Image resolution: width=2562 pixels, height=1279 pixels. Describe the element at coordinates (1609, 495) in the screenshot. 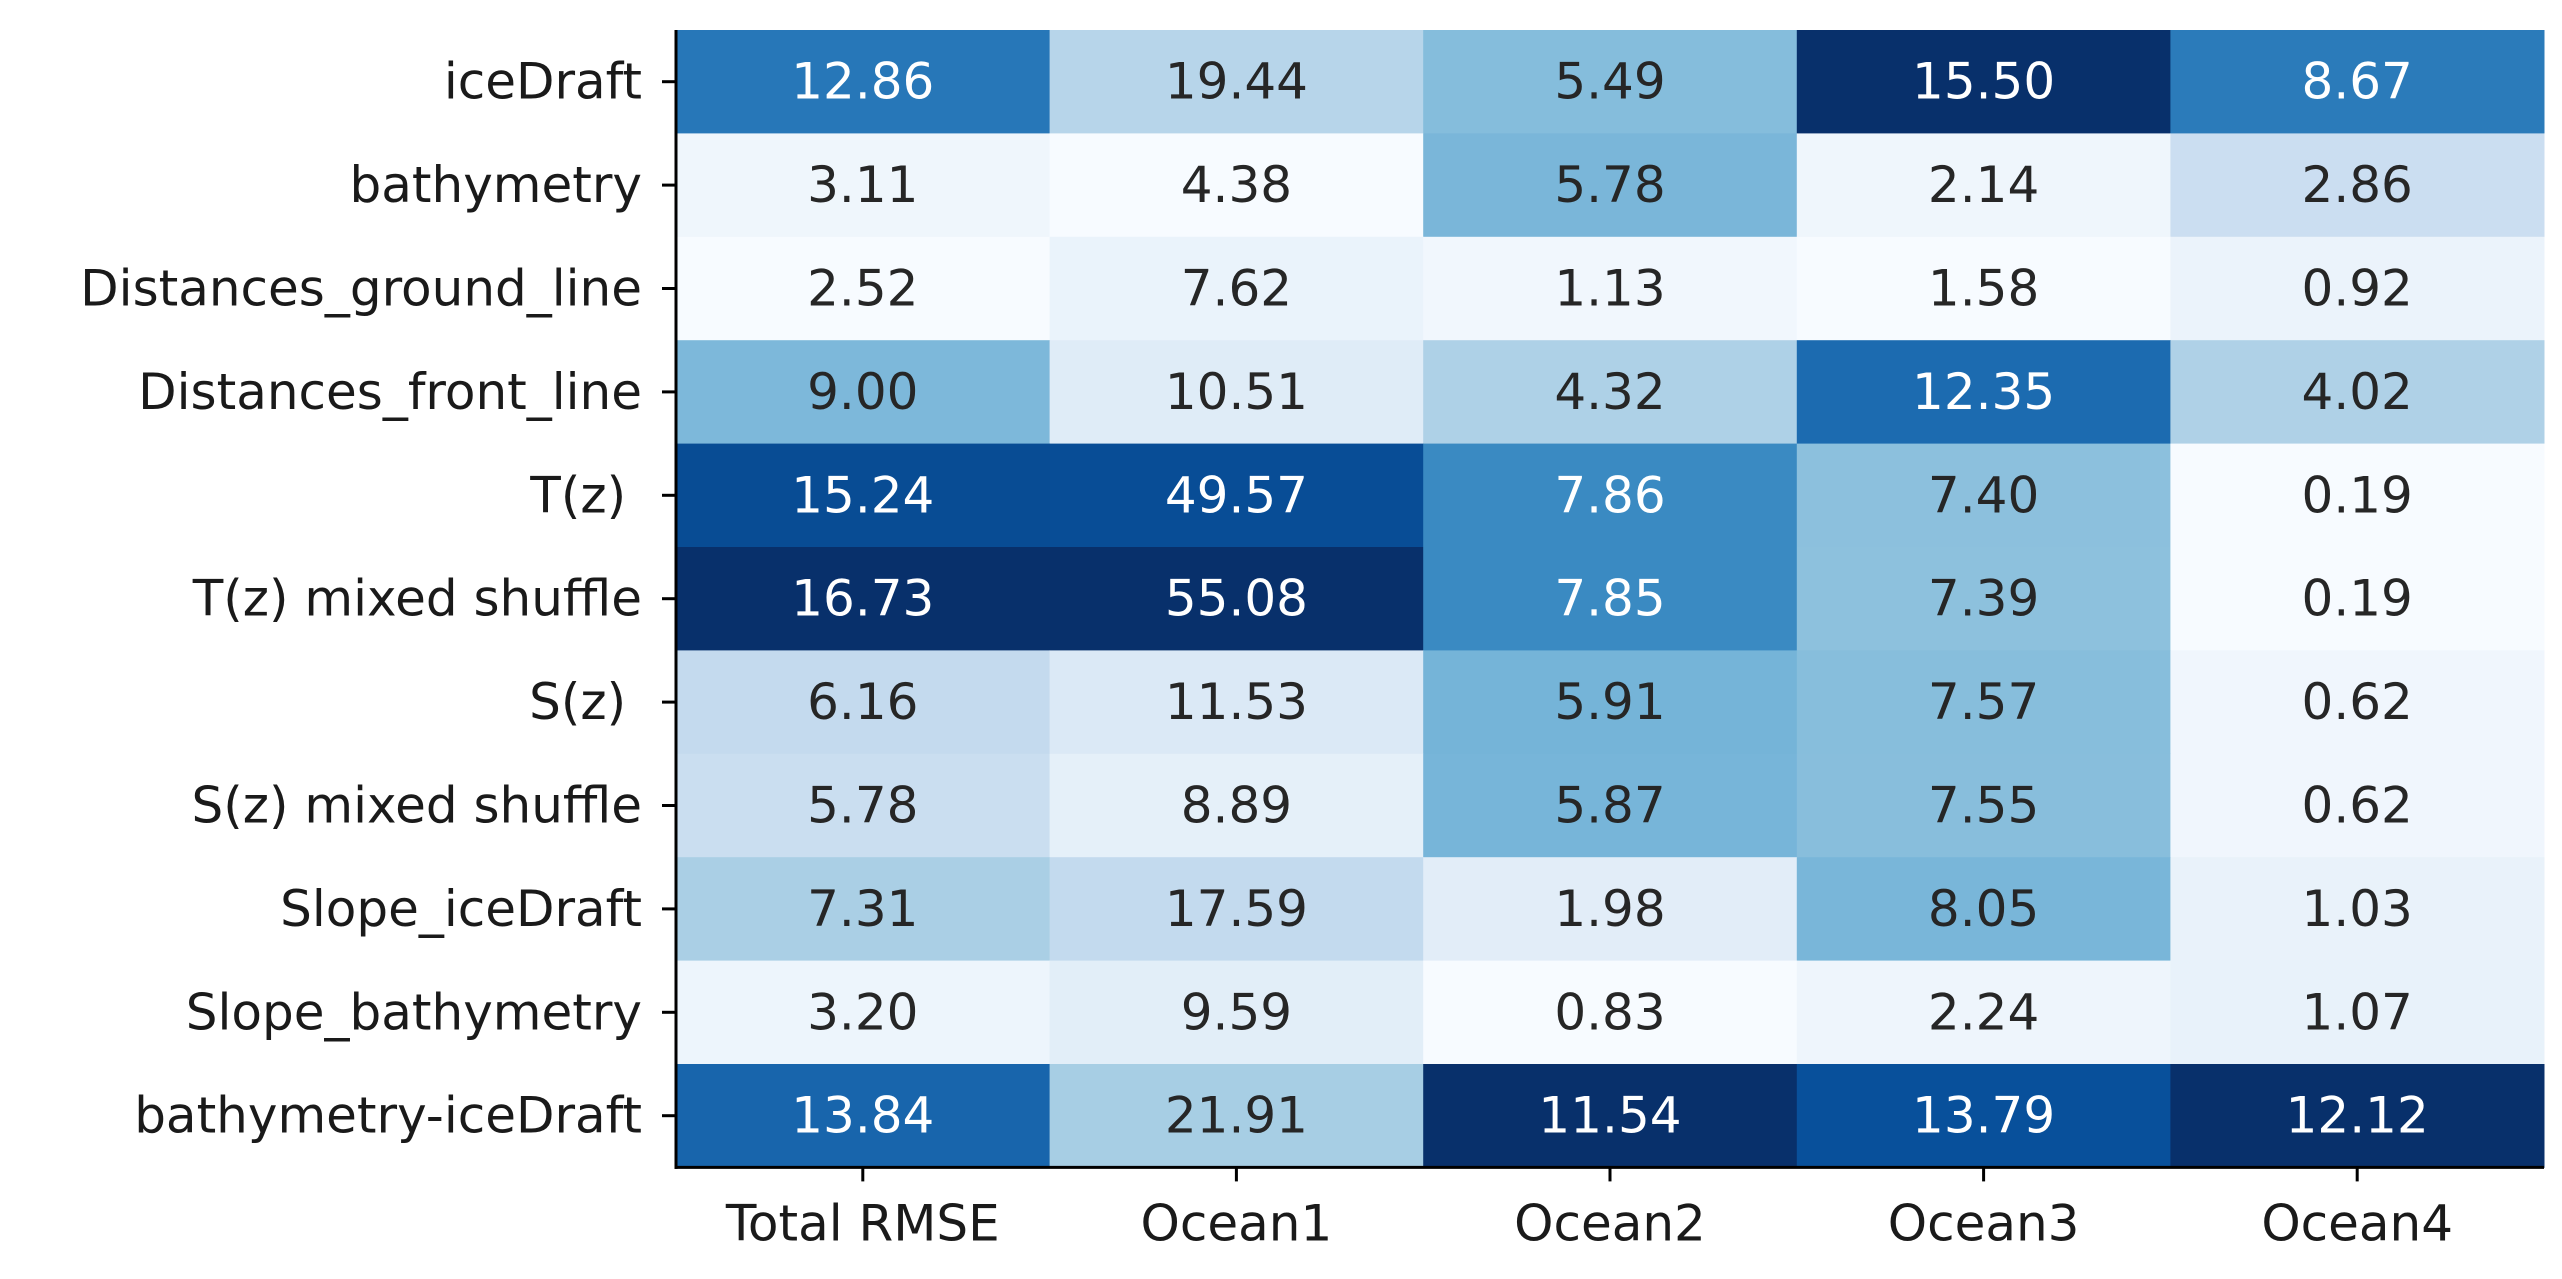

I see `cell-value-label: 7.86` at that location.